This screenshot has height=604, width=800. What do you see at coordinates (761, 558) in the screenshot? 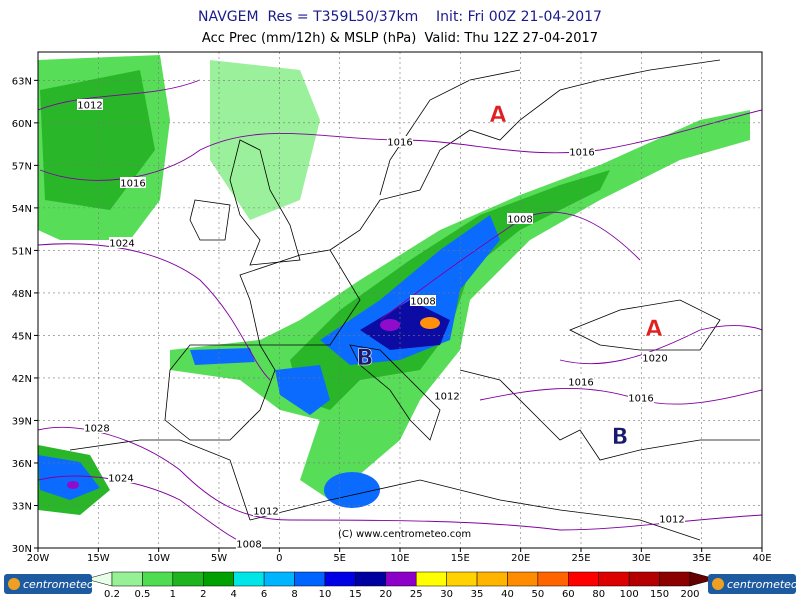
I see `lon-label: 40E` at bounding box center [761, 558].